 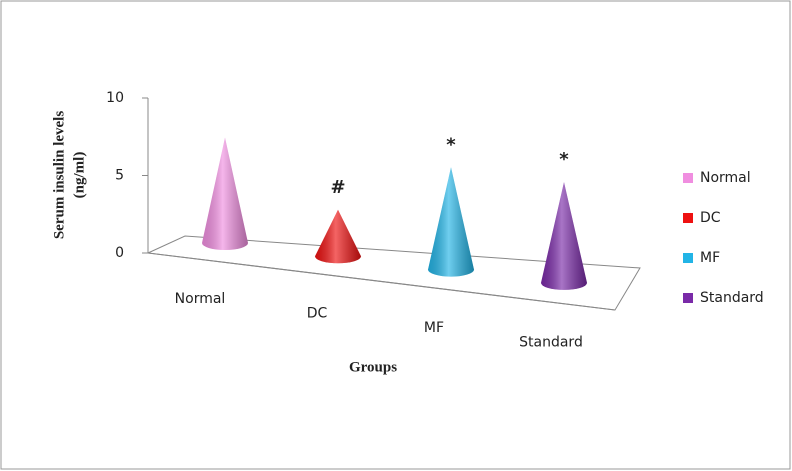 I want to click on annotation: #, so click(x=337, y=187).